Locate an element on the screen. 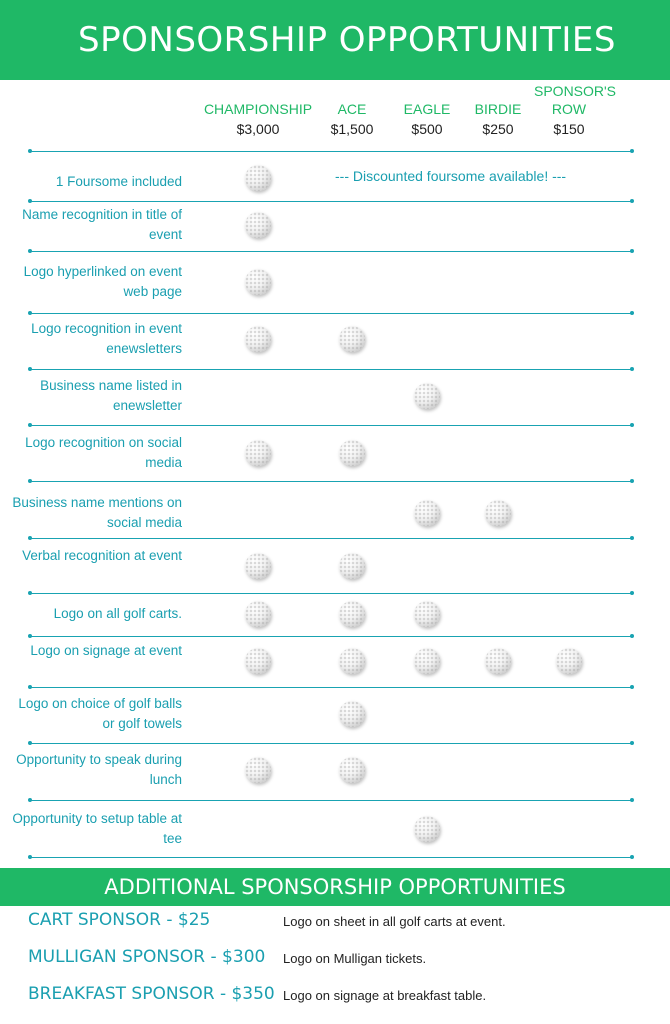 The height and width of the screenshot is (1024, 670). benefit-label: Opportunity to speak during lunch is located at coordinates (99, 769).